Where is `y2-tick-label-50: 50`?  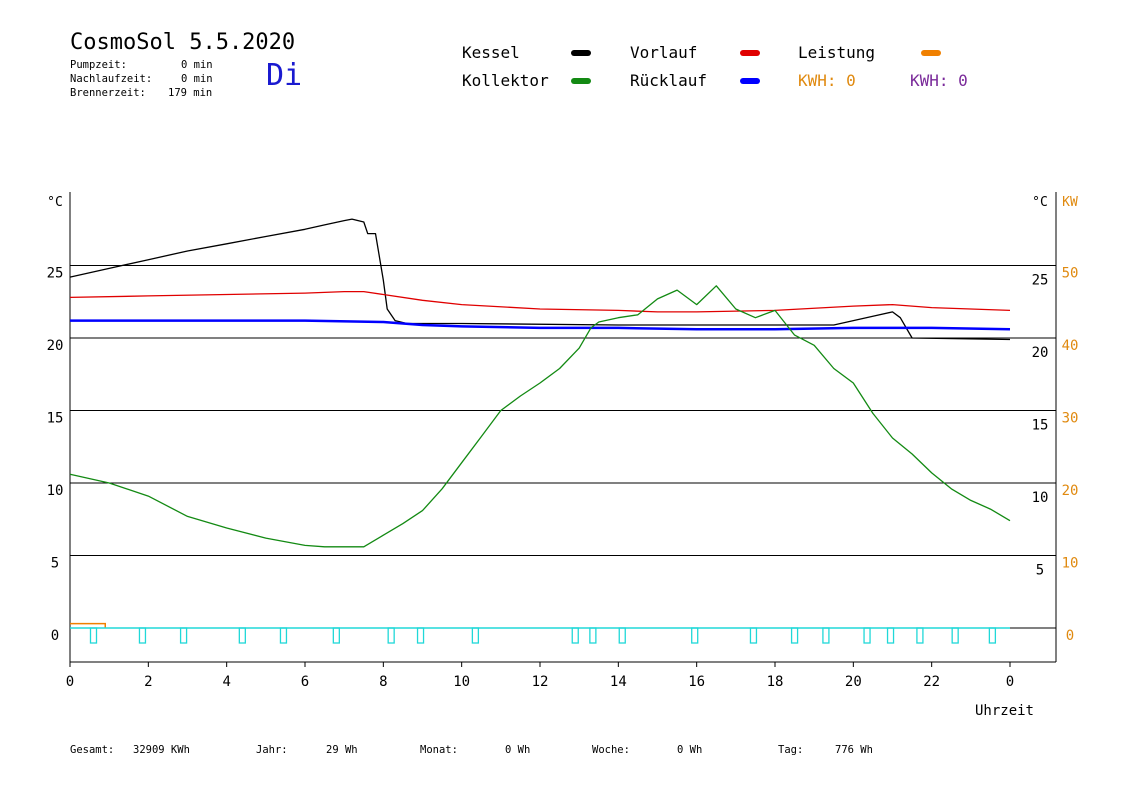
y2-tick-label-50: 50 is located at coordinates (1070, 274).